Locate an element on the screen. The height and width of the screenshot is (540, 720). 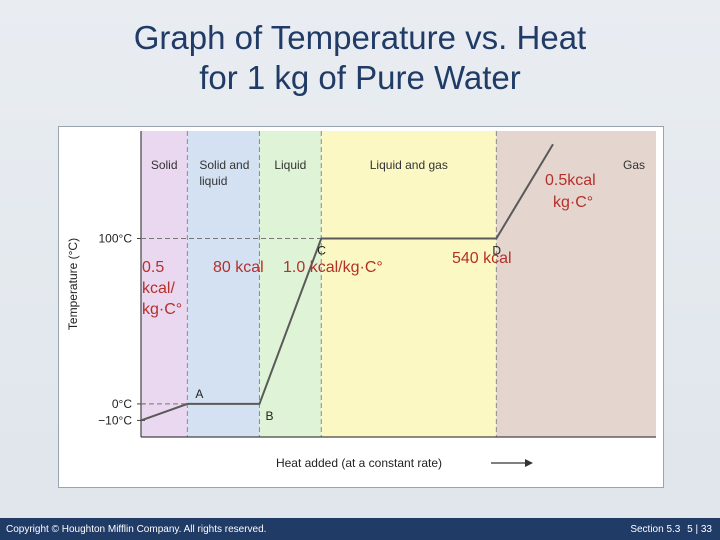
point-label-b: B is located at coordinates (269, 416).